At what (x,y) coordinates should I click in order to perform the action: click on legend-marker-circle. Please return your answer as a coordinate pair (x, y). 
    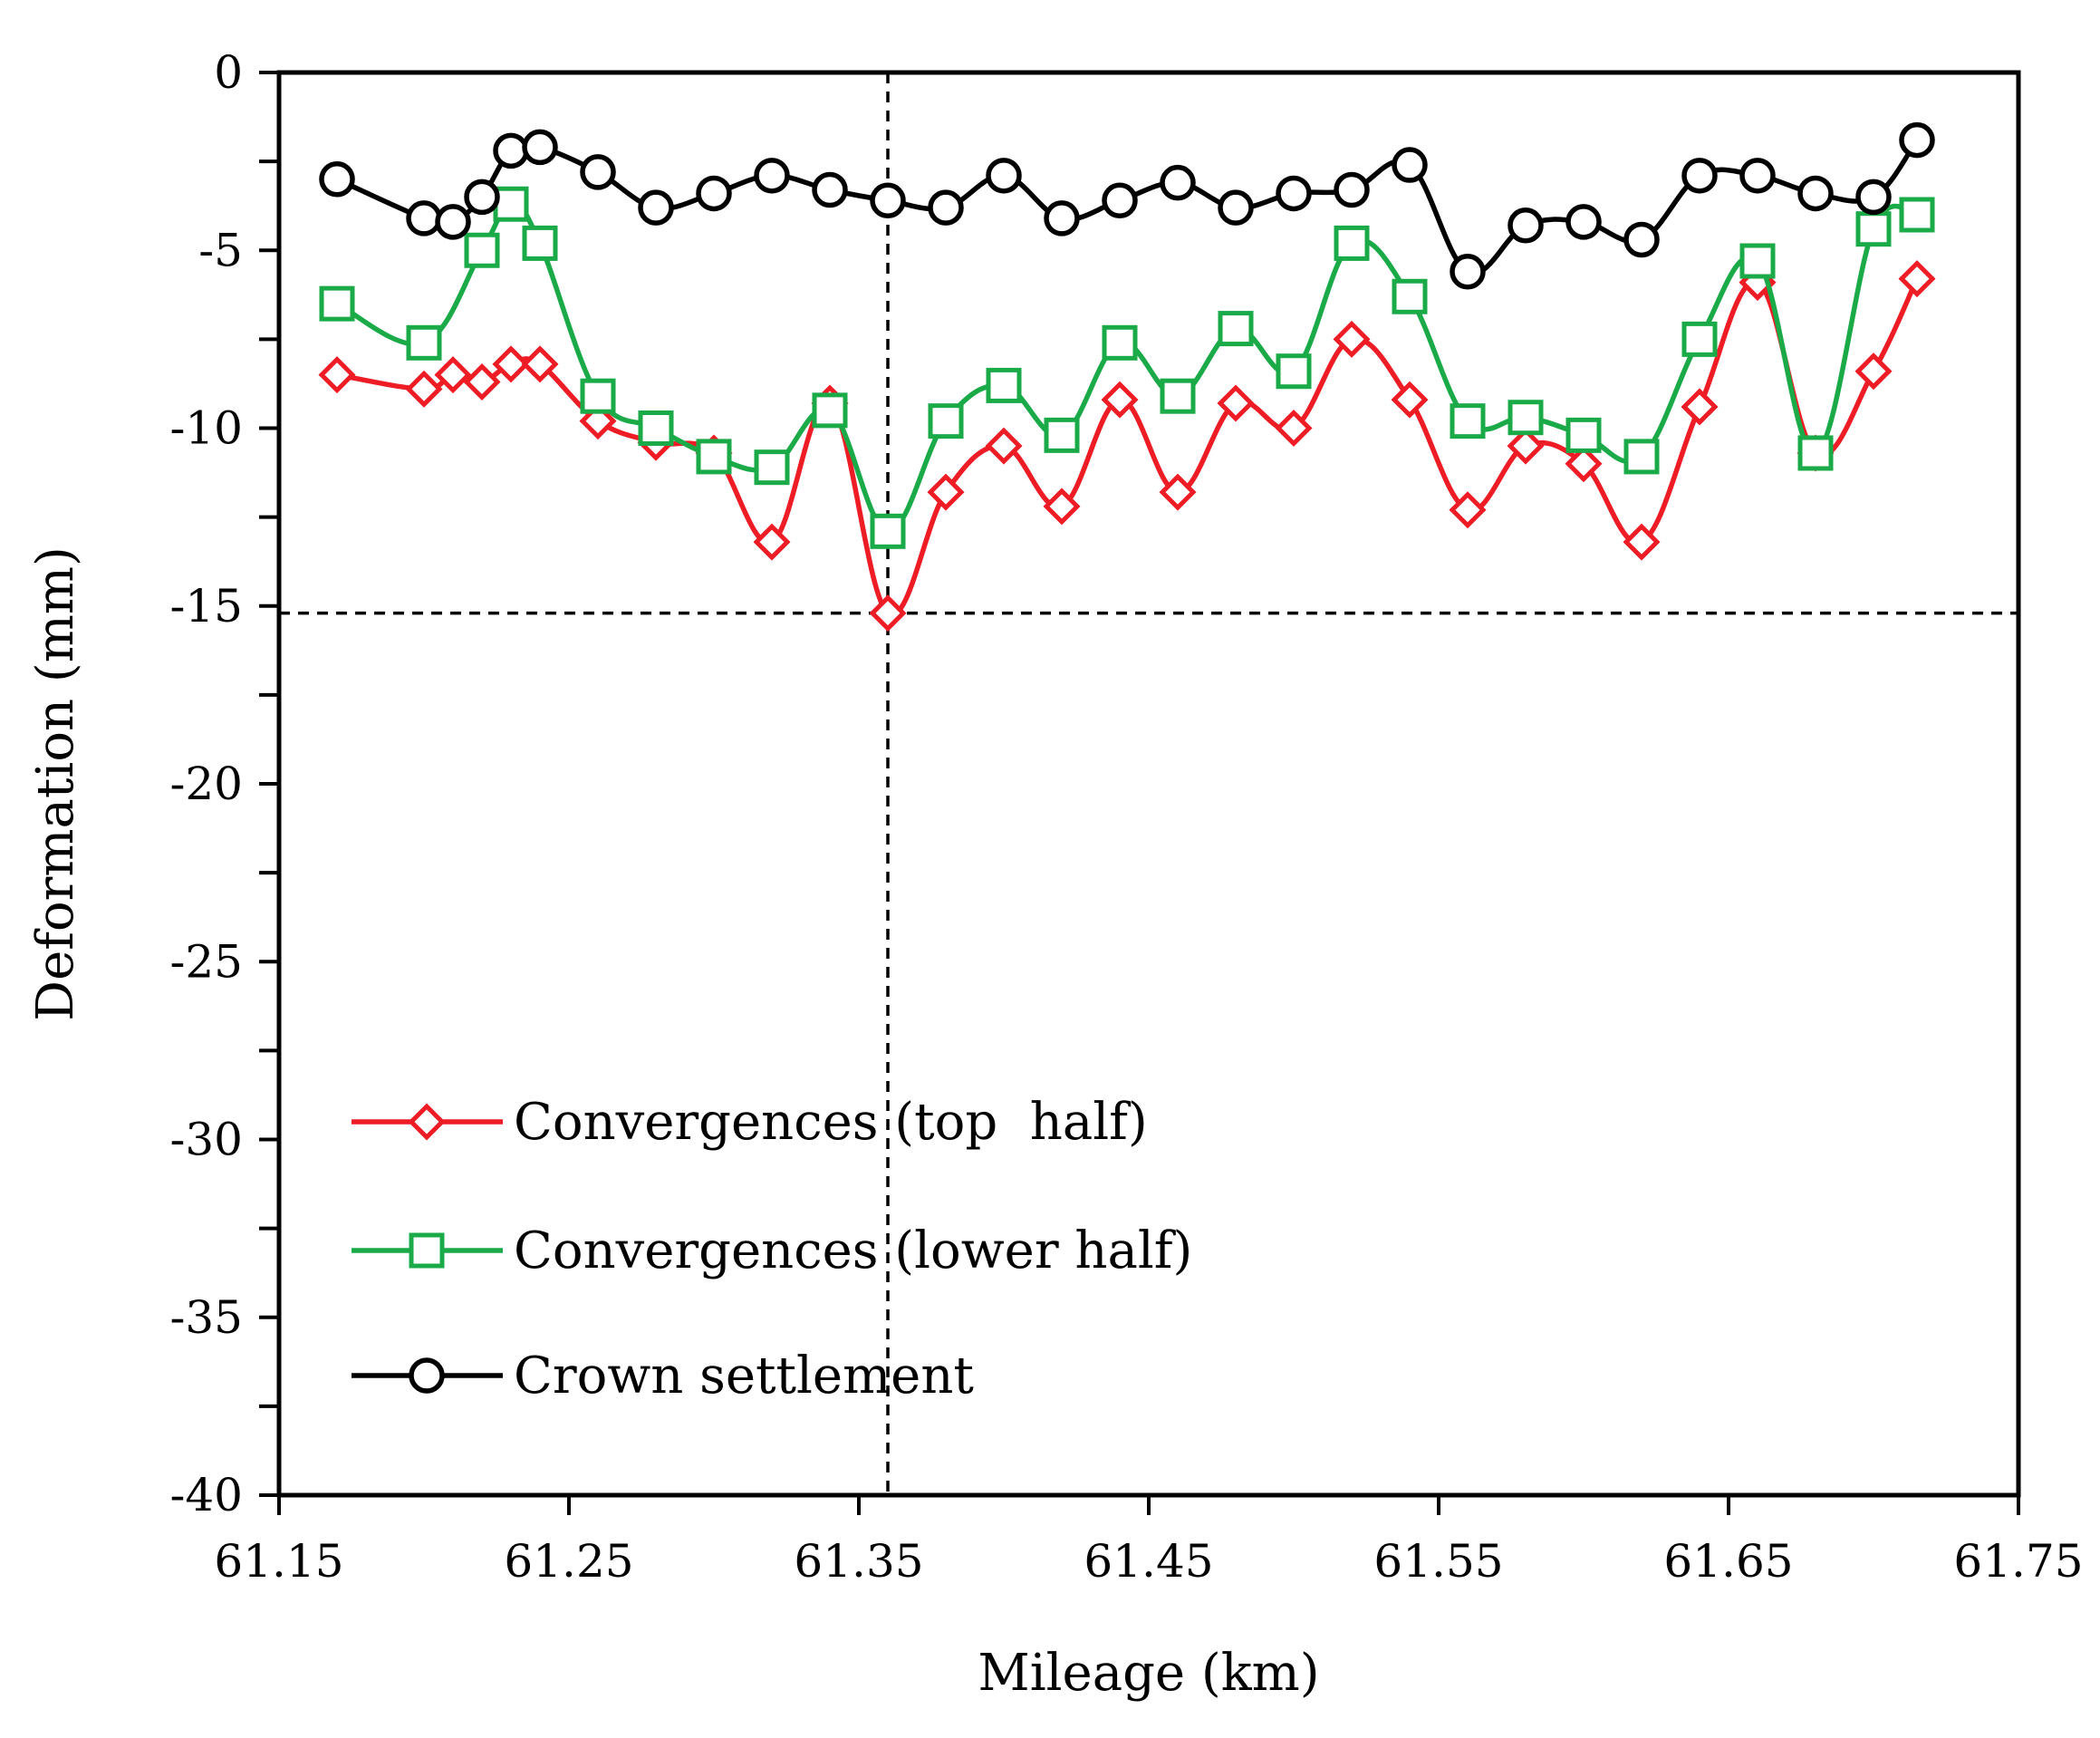
    Looking at the image, I should click on (427, 1375).